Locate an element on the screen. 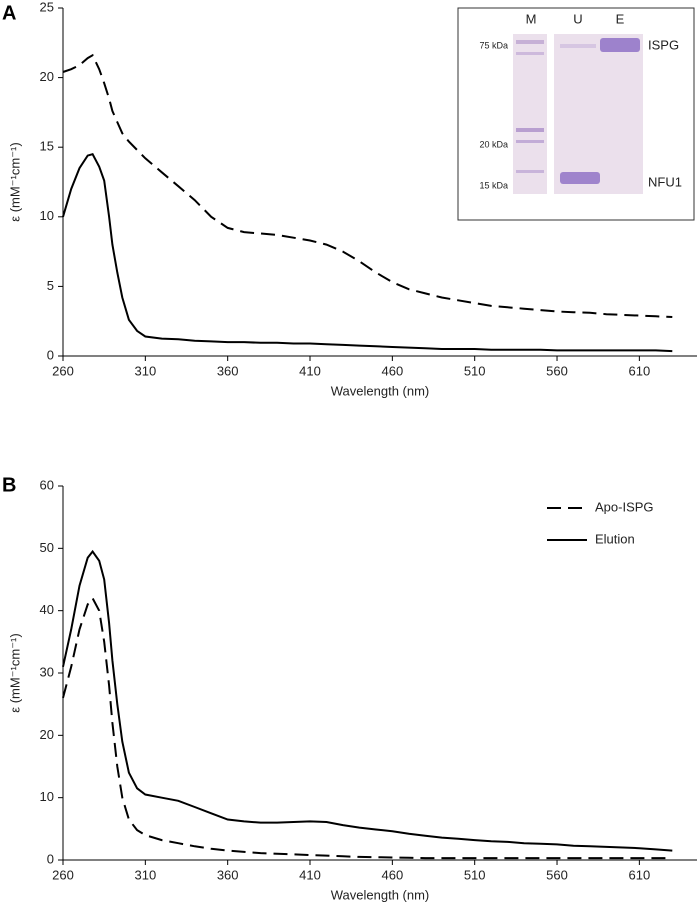 Image resolution: width=700 pixels, height=920 pixels. marker-label: 20 kDa is located at coordinates (493, 144).